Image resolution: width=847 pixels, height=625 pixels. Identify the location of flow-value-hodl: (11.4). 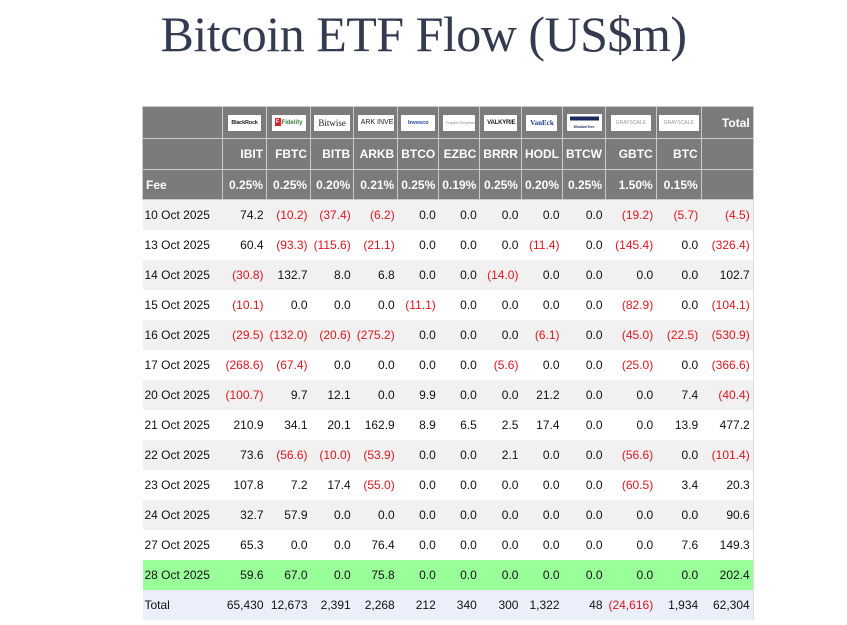
(542, 245).